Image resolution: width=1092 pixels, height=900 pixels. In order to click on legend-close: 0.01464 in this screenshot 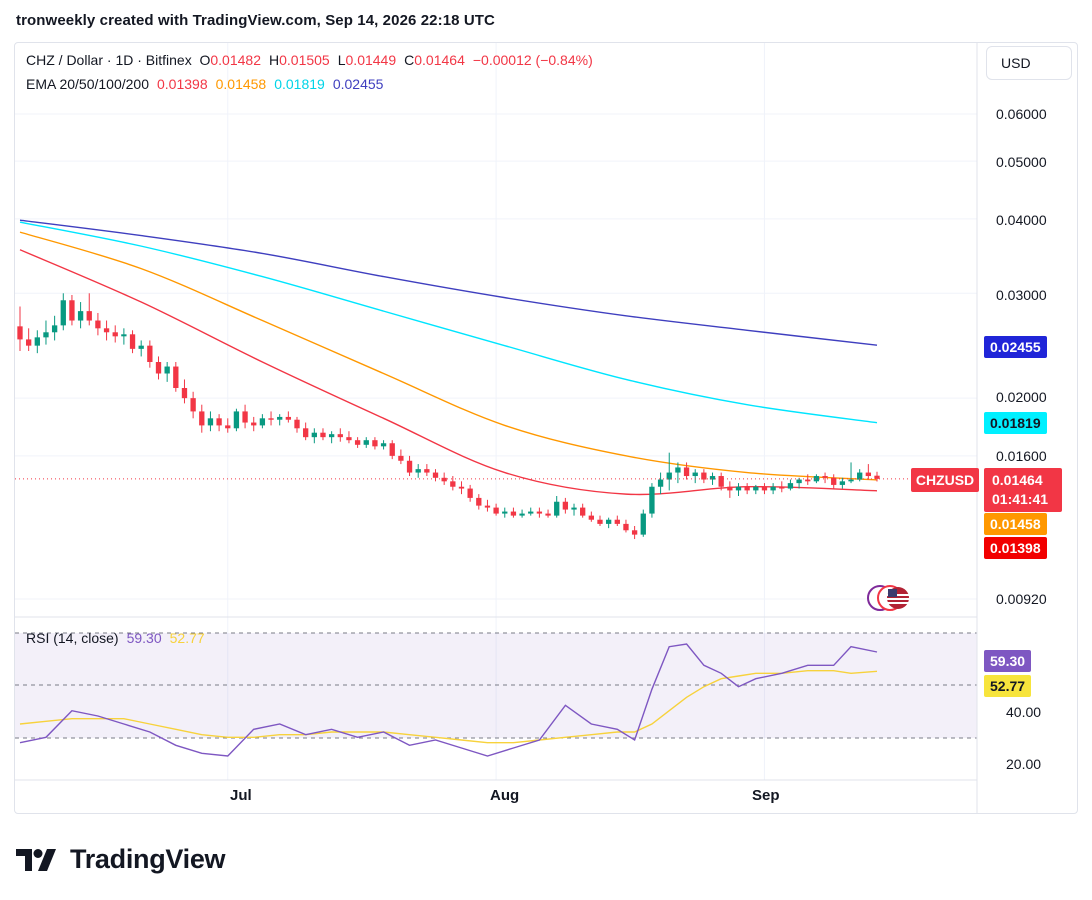, I will do `click(439, 60)`.